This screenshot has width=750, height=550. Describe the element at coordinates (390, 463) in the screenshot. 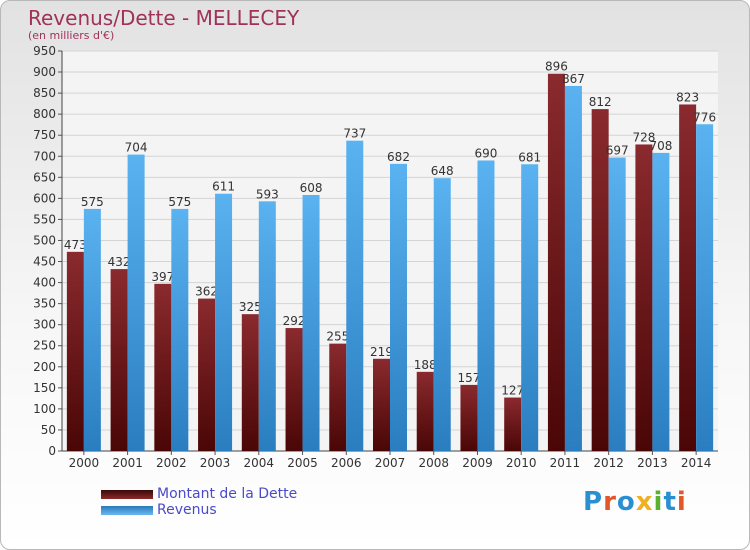

I see `x-tick-label: 2007` at that location.